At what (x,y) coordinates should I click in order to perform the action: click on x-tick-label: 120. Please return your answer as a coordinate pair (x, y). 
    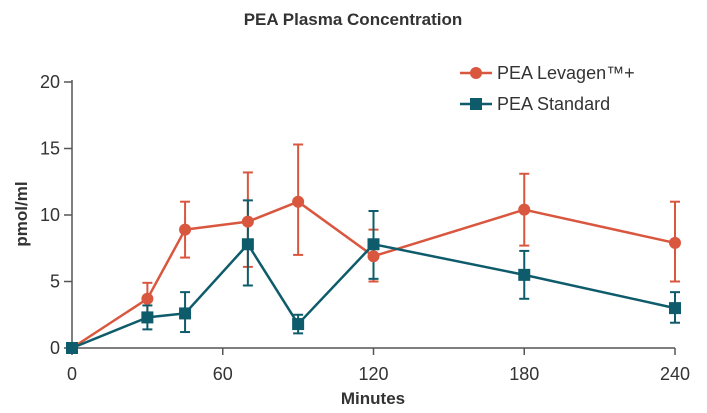
    Looking at the image, I should click on (373, 374).